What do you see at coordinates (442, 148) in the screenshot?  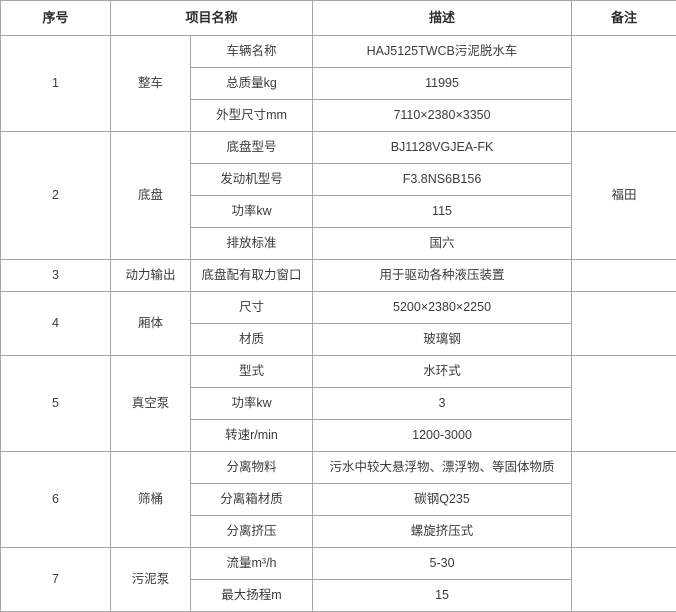 I see `cell-description: BJ1128VGJEA-FK` at bounding box center [442, 148].